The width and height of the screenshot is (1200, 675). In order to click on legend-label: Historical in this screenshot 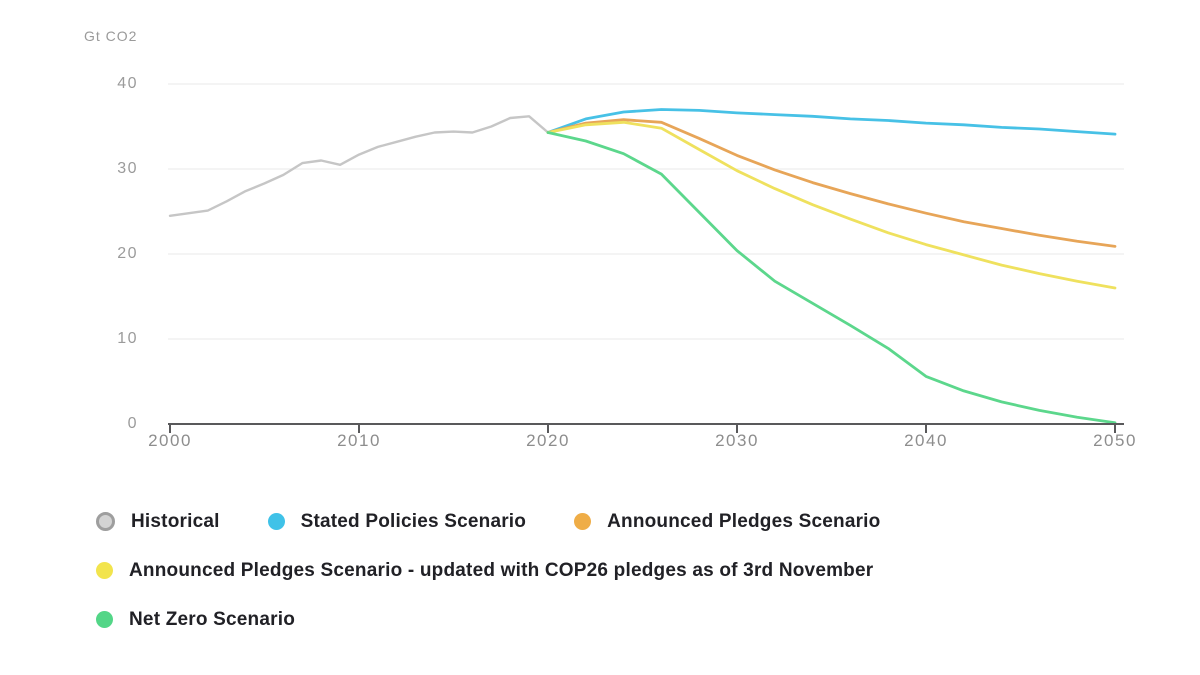, I will do `click(175, 521)`.